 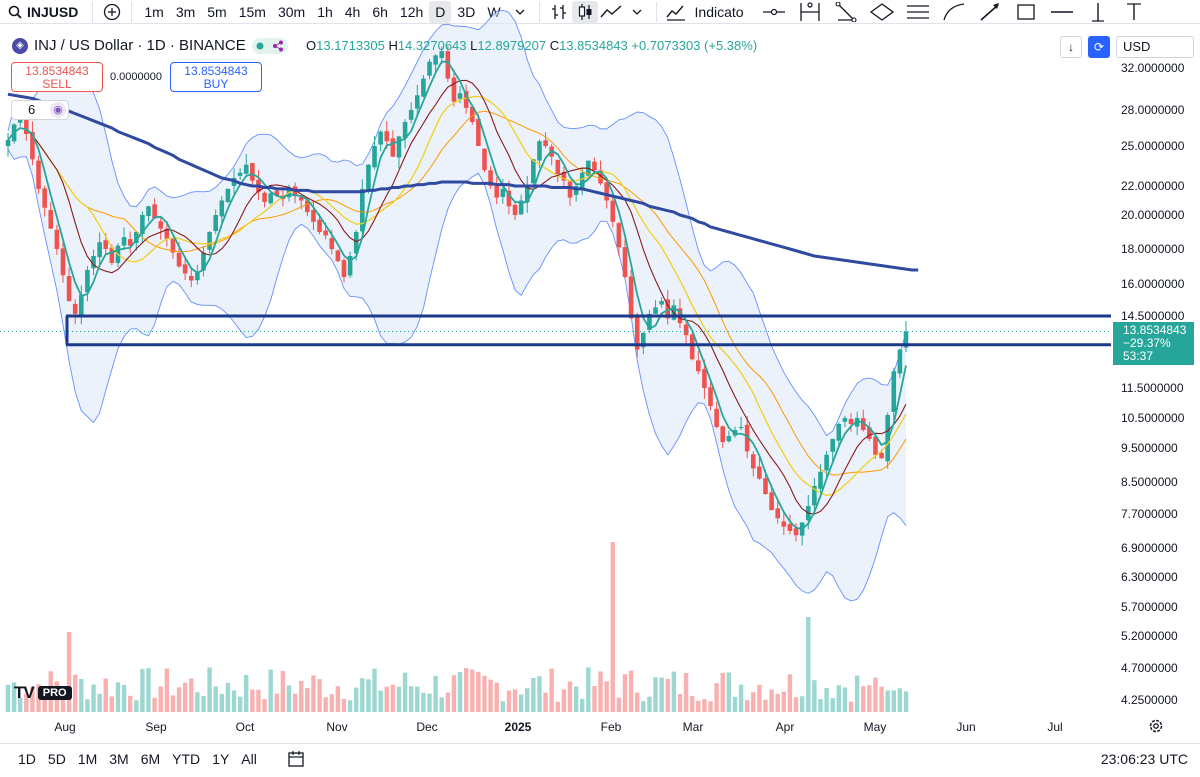 What do you see at coordinates (1026, 12) in the screenshot?
I see `rectangle-tool-icon` at bounding box center [1026, 12].